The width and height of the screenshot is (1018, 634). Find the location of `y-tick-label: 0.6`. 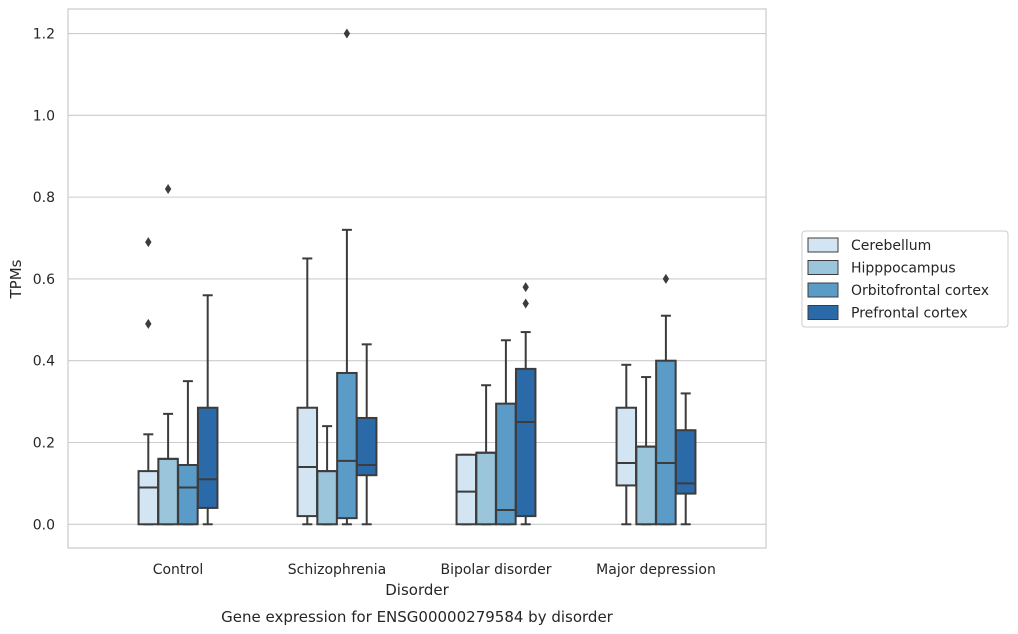

y-tick-label: 0.6 is located at coordinates (44, 280).